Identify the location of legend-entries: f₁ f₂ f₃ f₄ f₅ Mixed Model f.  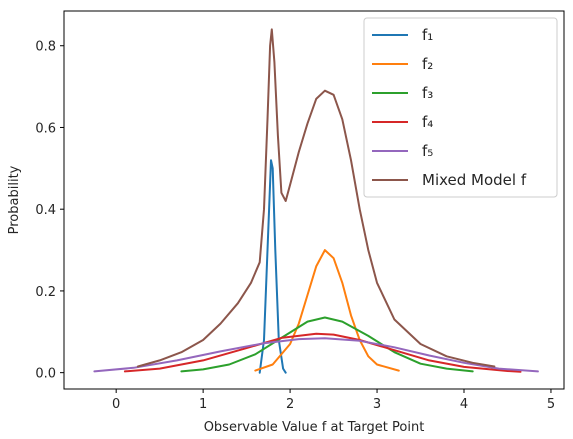
(449, 107).